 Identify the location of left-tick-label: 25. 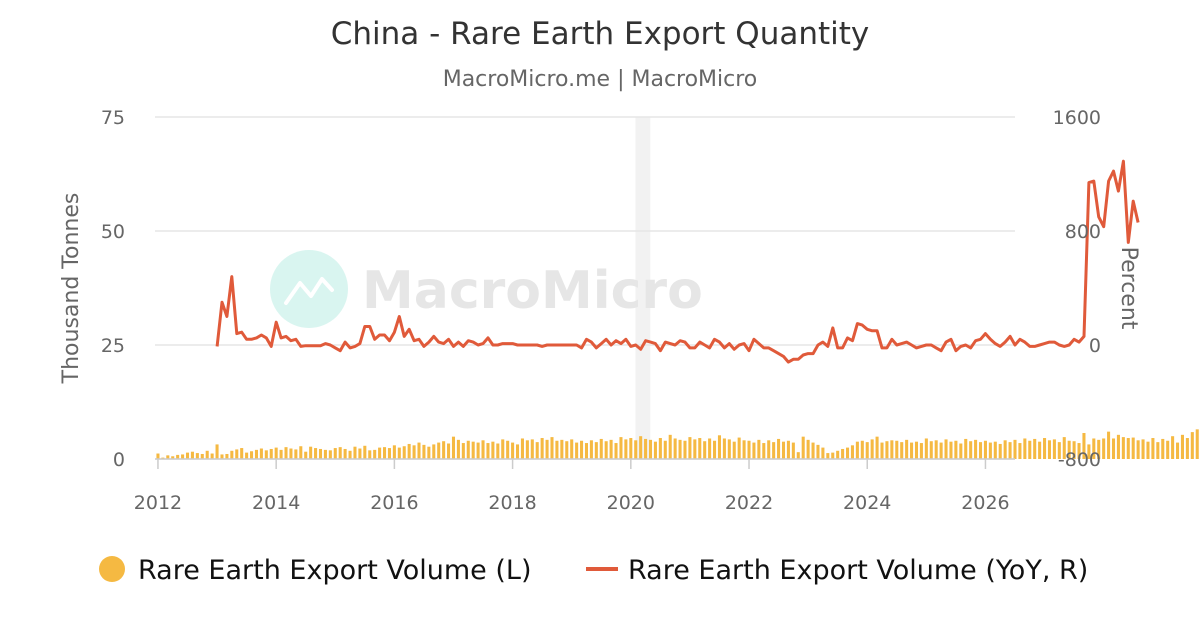
(113, 346).